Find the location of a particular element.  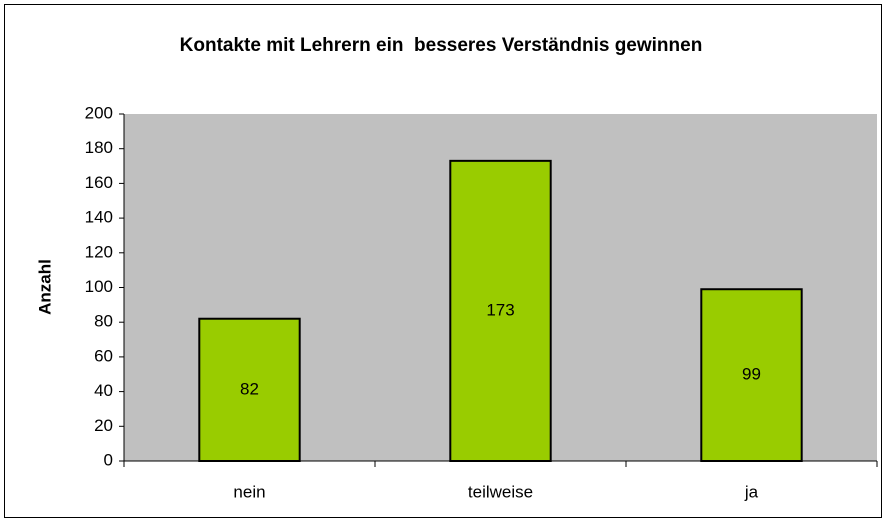

y-tick-label: 100 is located at coordinates (99, 286).